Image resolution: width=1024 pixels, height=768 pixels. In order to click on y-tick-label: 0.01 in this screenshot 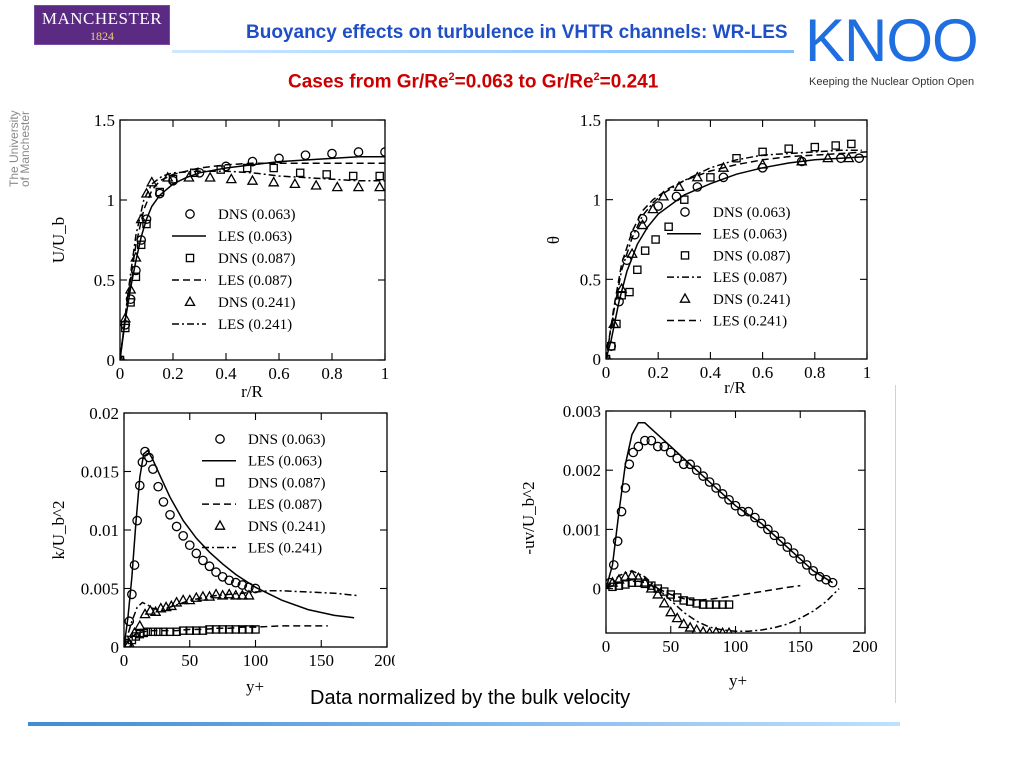, I will do `click(104, 530)`.